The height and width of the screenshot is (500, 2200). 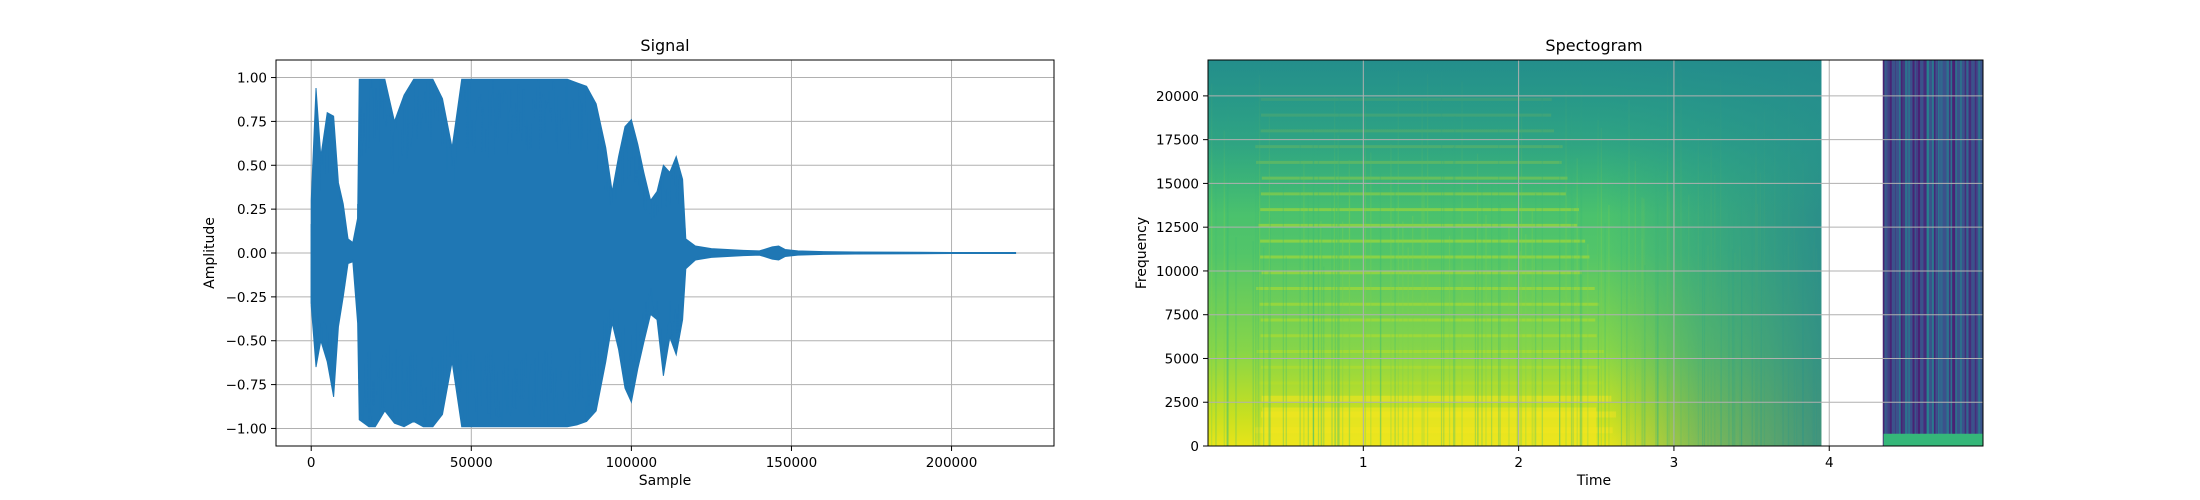 What do you see at coordinates (1142, 253) in the screenshot?
I see `spectrogram-y-label: Frequency` at bounding box center [1142, 253].